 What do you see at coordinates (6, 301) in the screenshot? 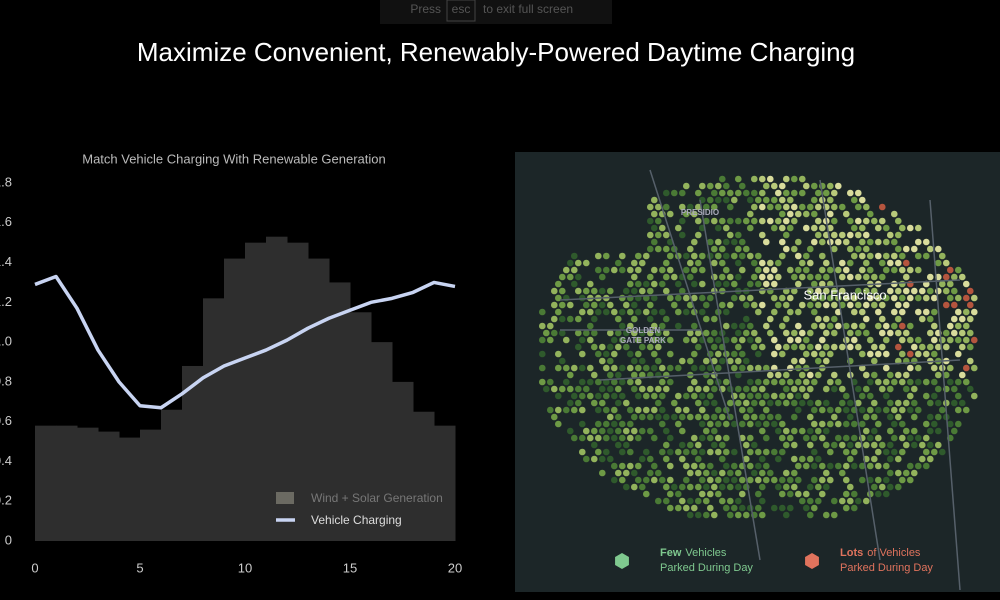
I see `y-tick-label: 1.2` at bounding box center [6, 301].